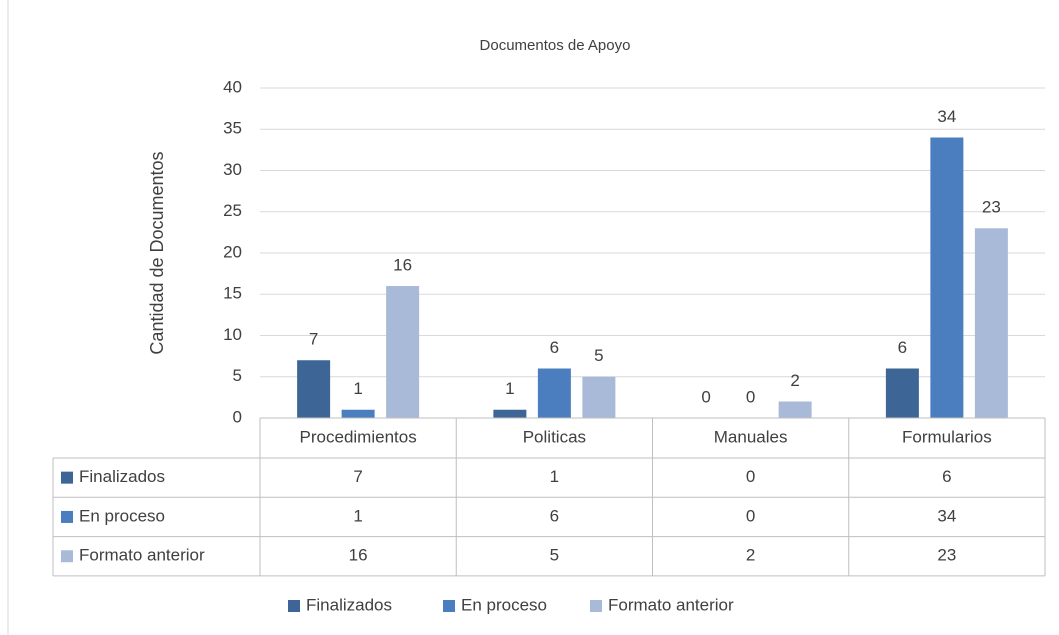 The width and height of the screenshot is (1059, 635). I want to click on x-tick-label: Manuales, so click(751, 436).